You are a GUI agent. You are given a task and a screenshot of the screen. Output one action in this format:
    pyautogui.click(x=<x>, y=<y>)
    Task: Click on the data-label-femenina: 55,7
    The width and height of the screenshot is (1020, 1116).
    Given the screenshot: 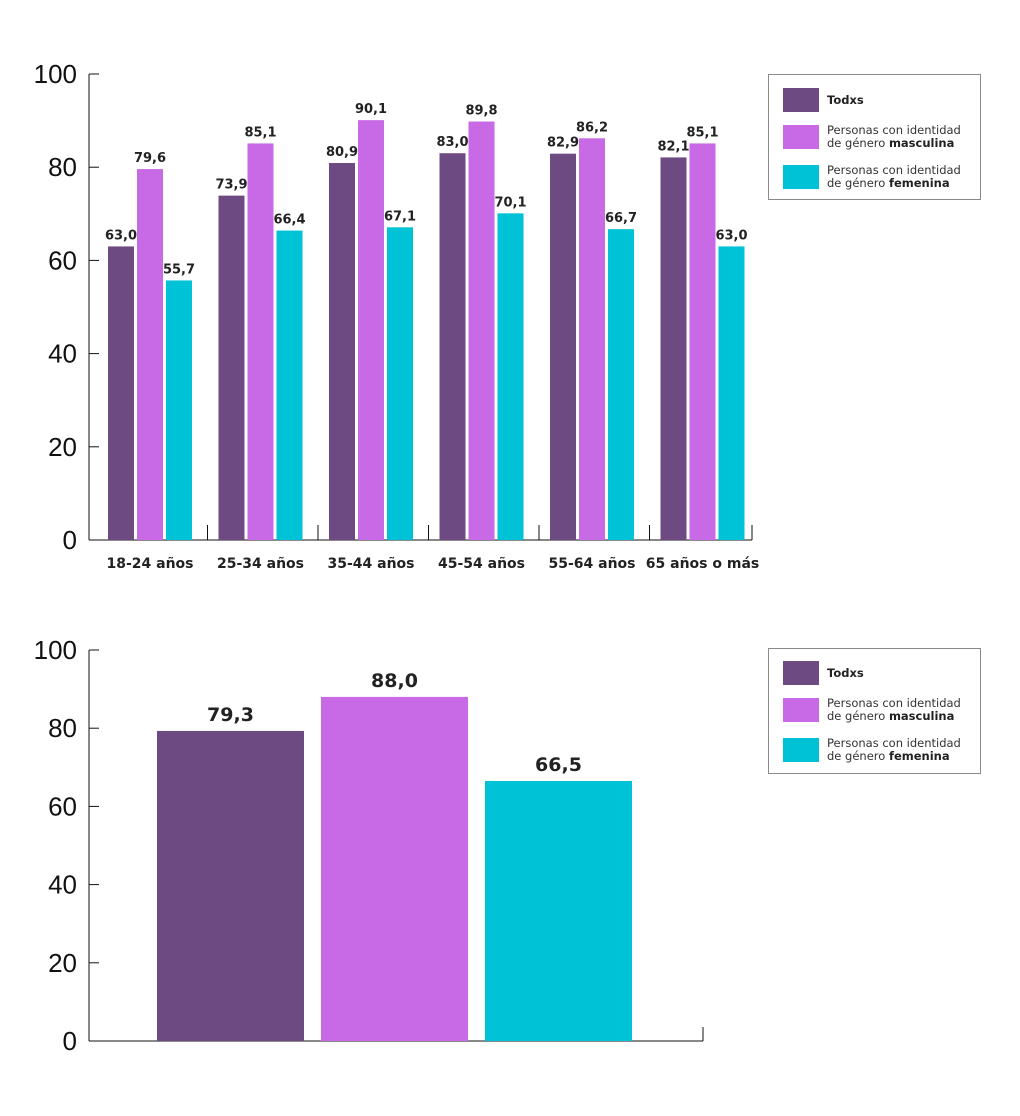 What is the action you would take?
    pyautogui.click(x=179, y=269)
    